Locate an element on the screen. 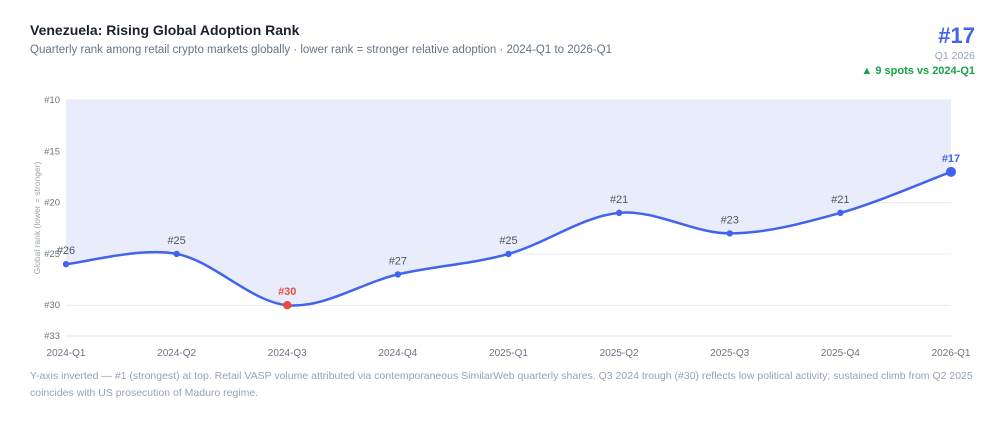 The height and width of the screenshot is (428, 1005). svg-text: #26 is located at coordinates (66, 252).